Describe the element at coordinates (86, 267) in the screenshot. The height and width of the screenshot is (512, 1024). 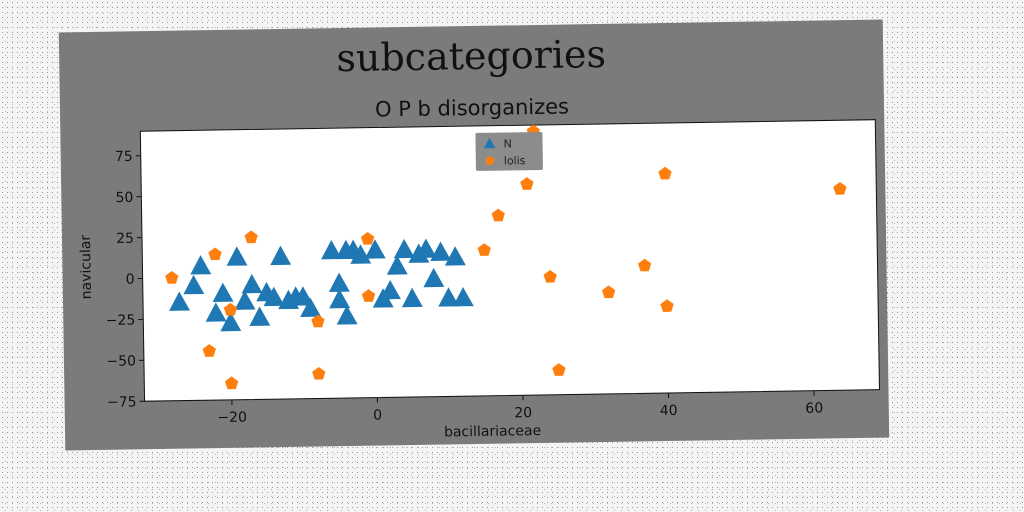
I see `y-axis-label: navicular` at that location.